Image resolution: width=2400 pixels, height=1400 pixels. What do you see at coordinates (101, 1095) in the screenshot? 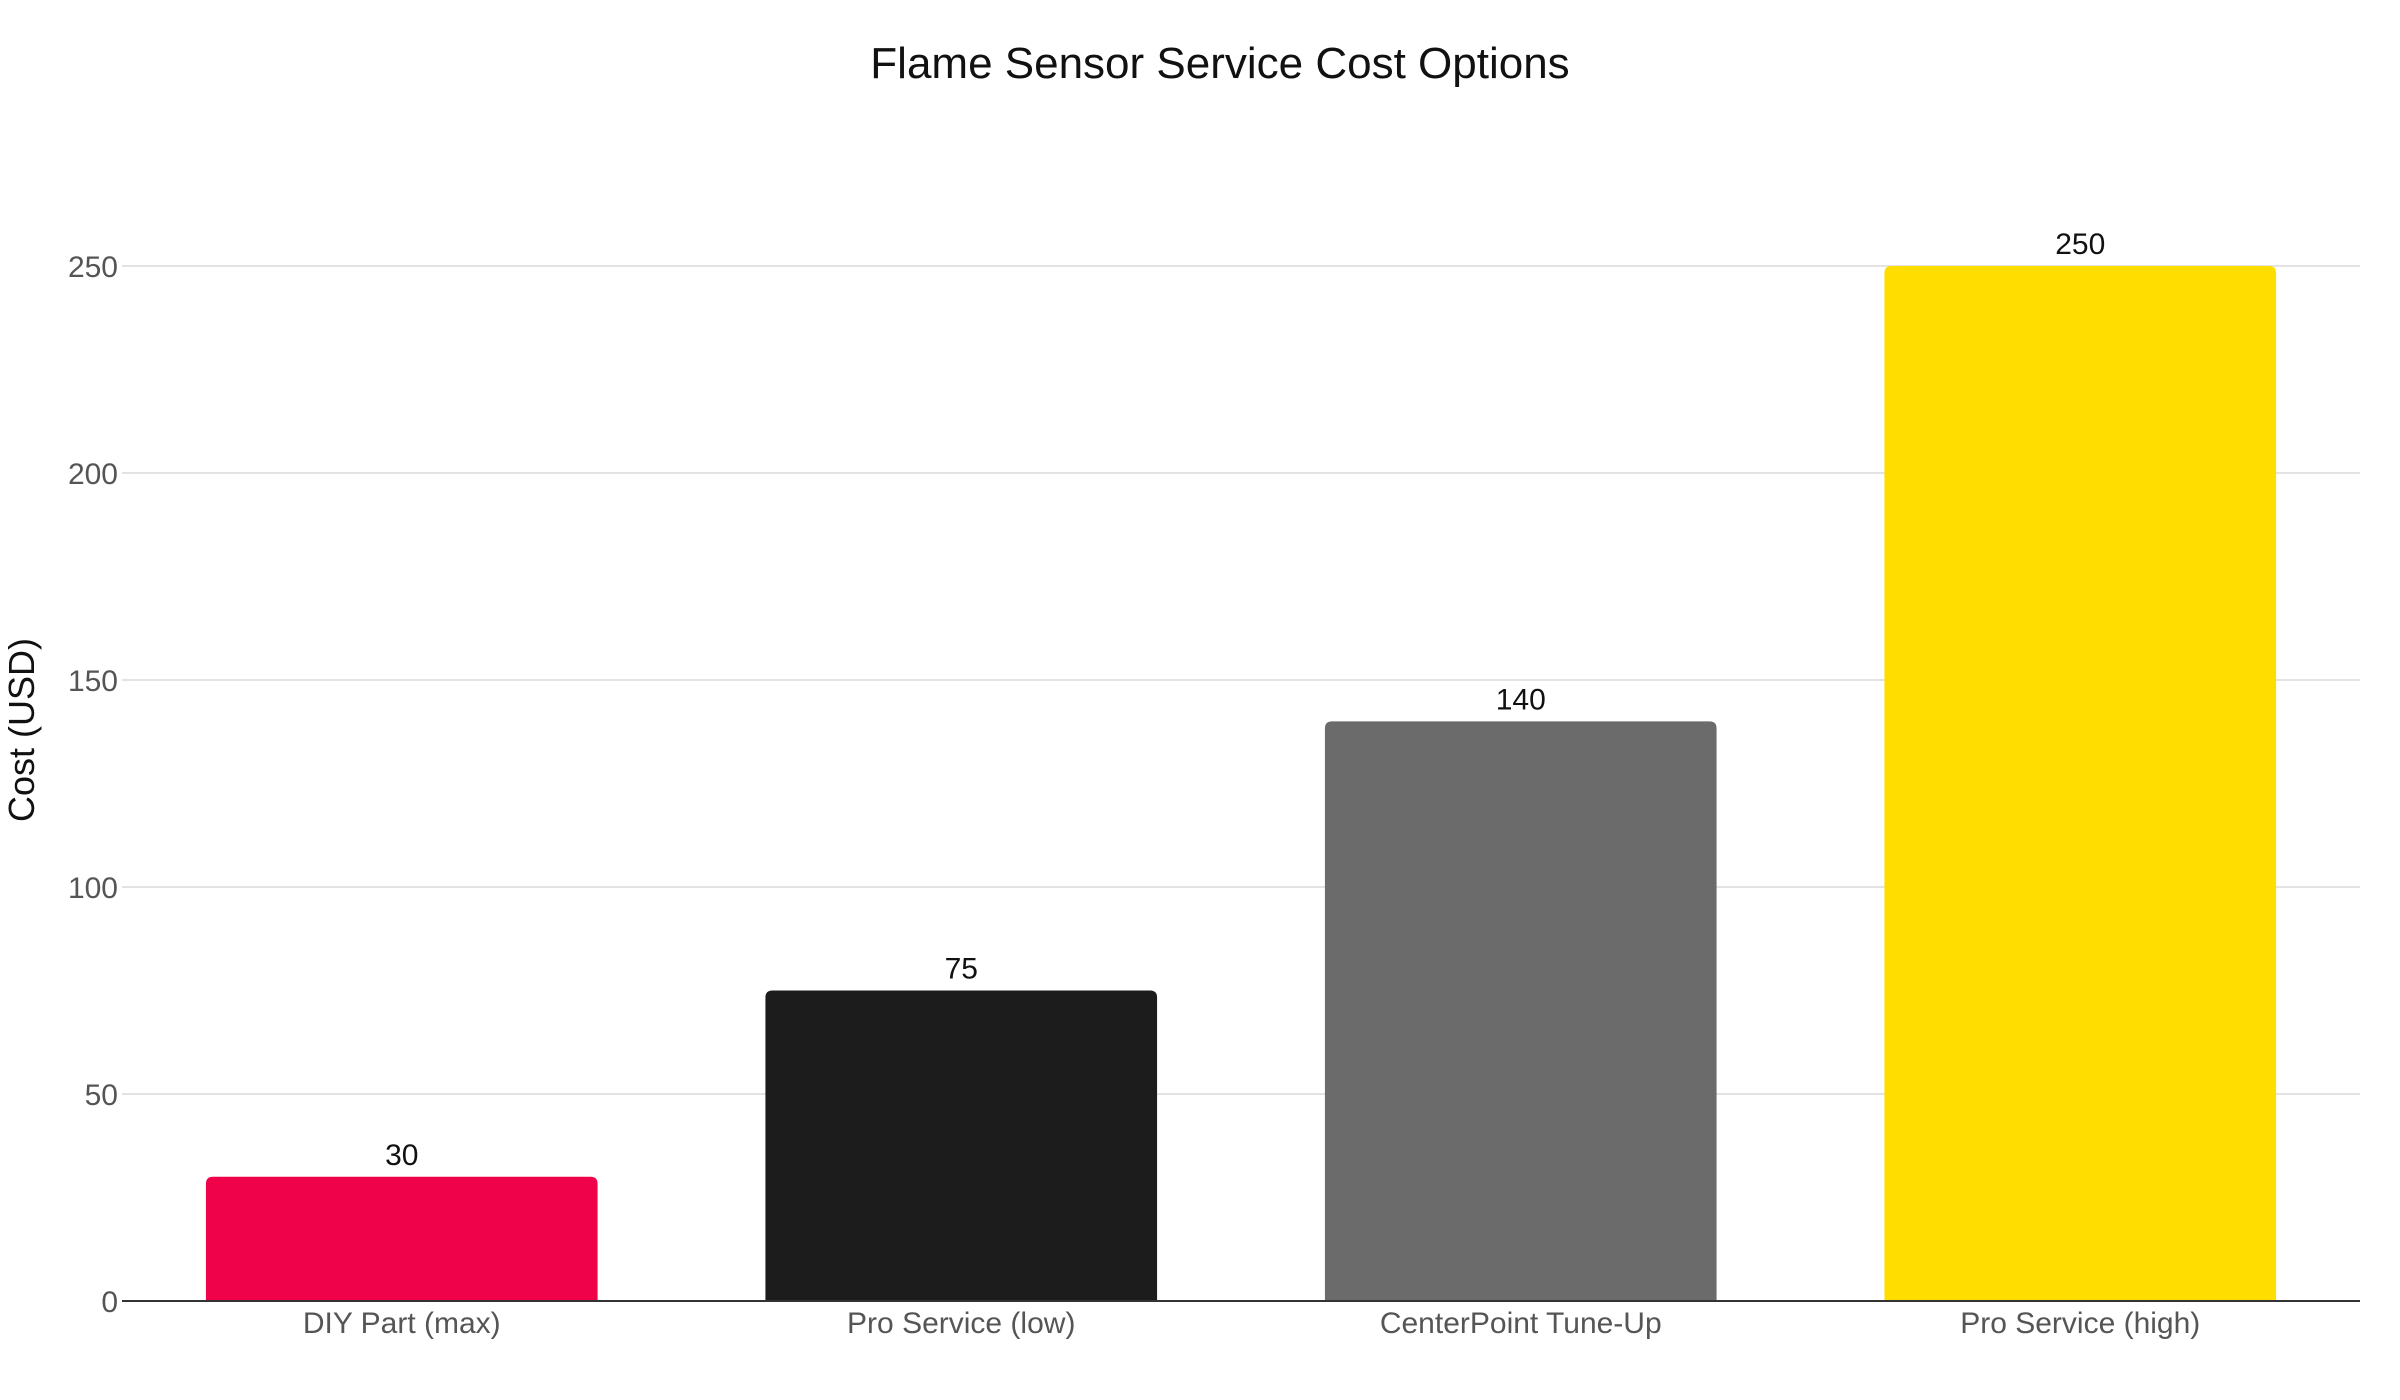
I see `y-tick-label: 50` at bounding box center [101, 1095].